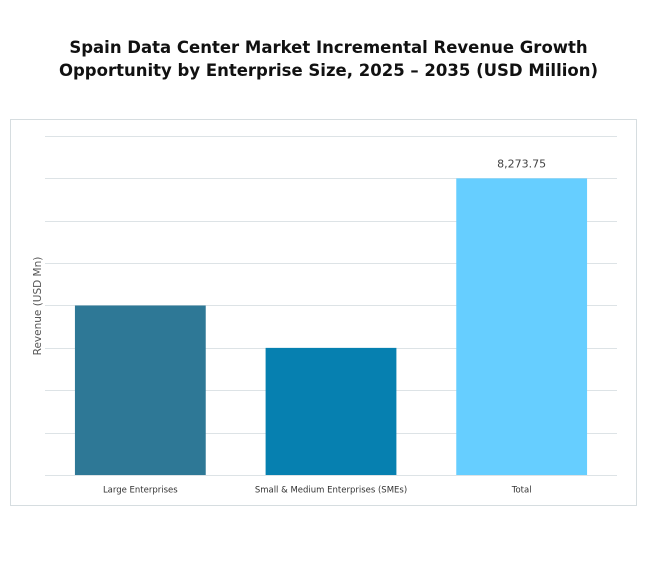 The height and width of the screenshot is (565, 657). Describe the element at coordinates (521, 491) in the screenshot. I see `x-tick-label: Total` at that location.